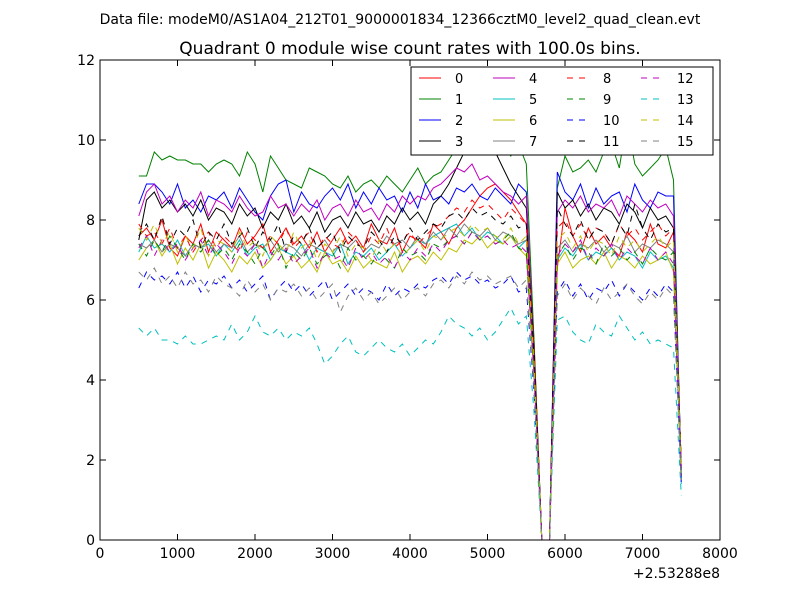  What do you see at coordinates (333, 554) in the screenshot?
I see `x-tick-label: 3000` at bounding box center [333, 554].